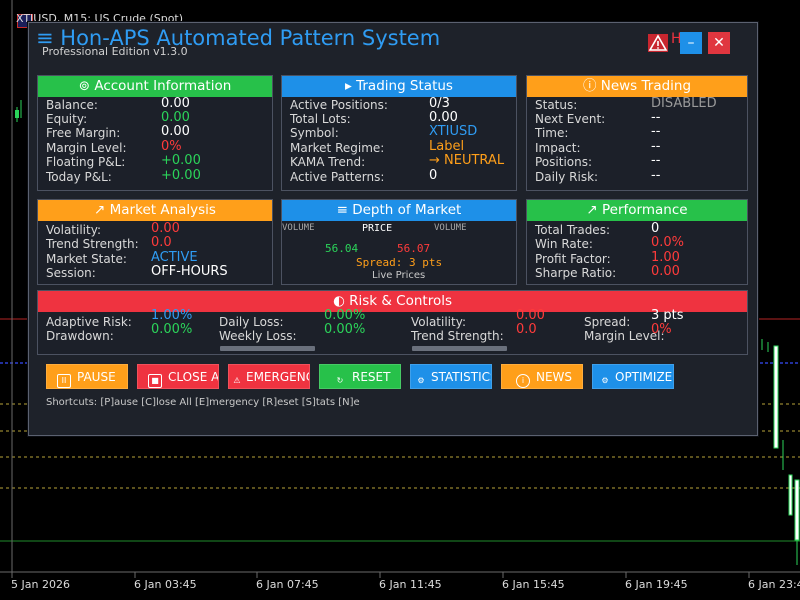 This screenshot has width=800, height=600. I want to click on market-value: OFF-HOURS, so click(189, 271).